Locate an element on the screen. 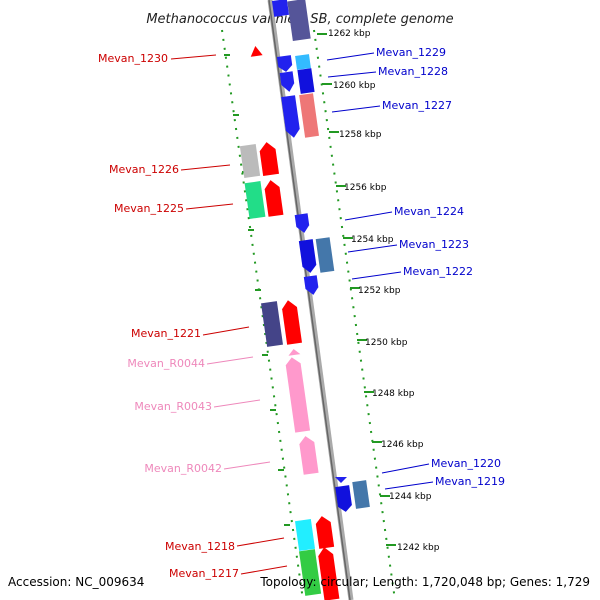 Image resolution: width=600 pixels, height=600 pixels. gene-label: Mevan_1221 is located at coordinates (166, 333).